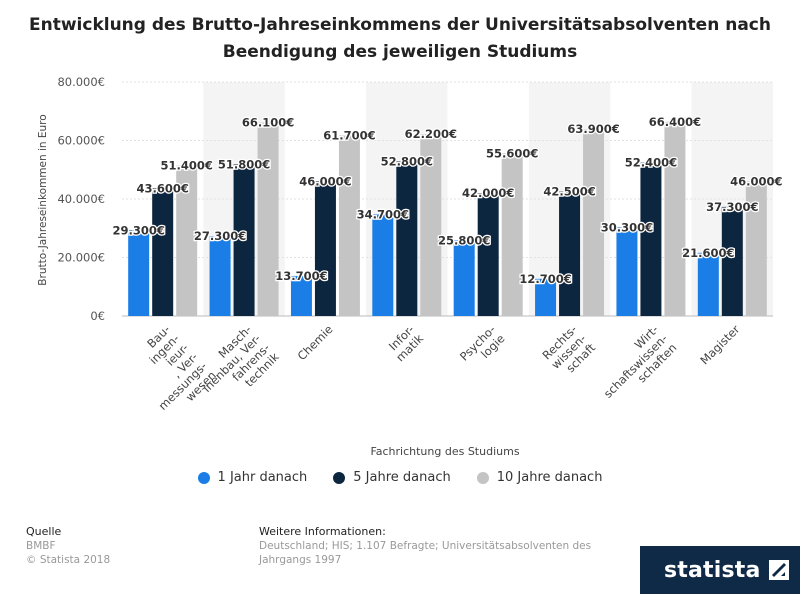  Describe the element at coordinates (300, 560) in the screenshot. I see `info-line-2: Jahrgangs 1997` at that location.